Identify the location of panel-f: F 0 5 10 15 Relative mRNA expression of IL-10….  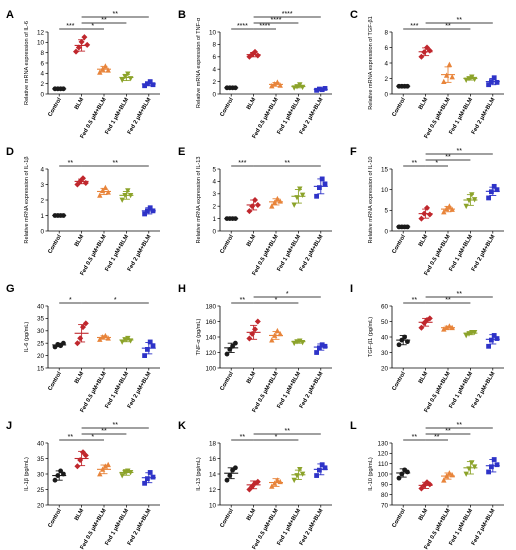
(427, 211).